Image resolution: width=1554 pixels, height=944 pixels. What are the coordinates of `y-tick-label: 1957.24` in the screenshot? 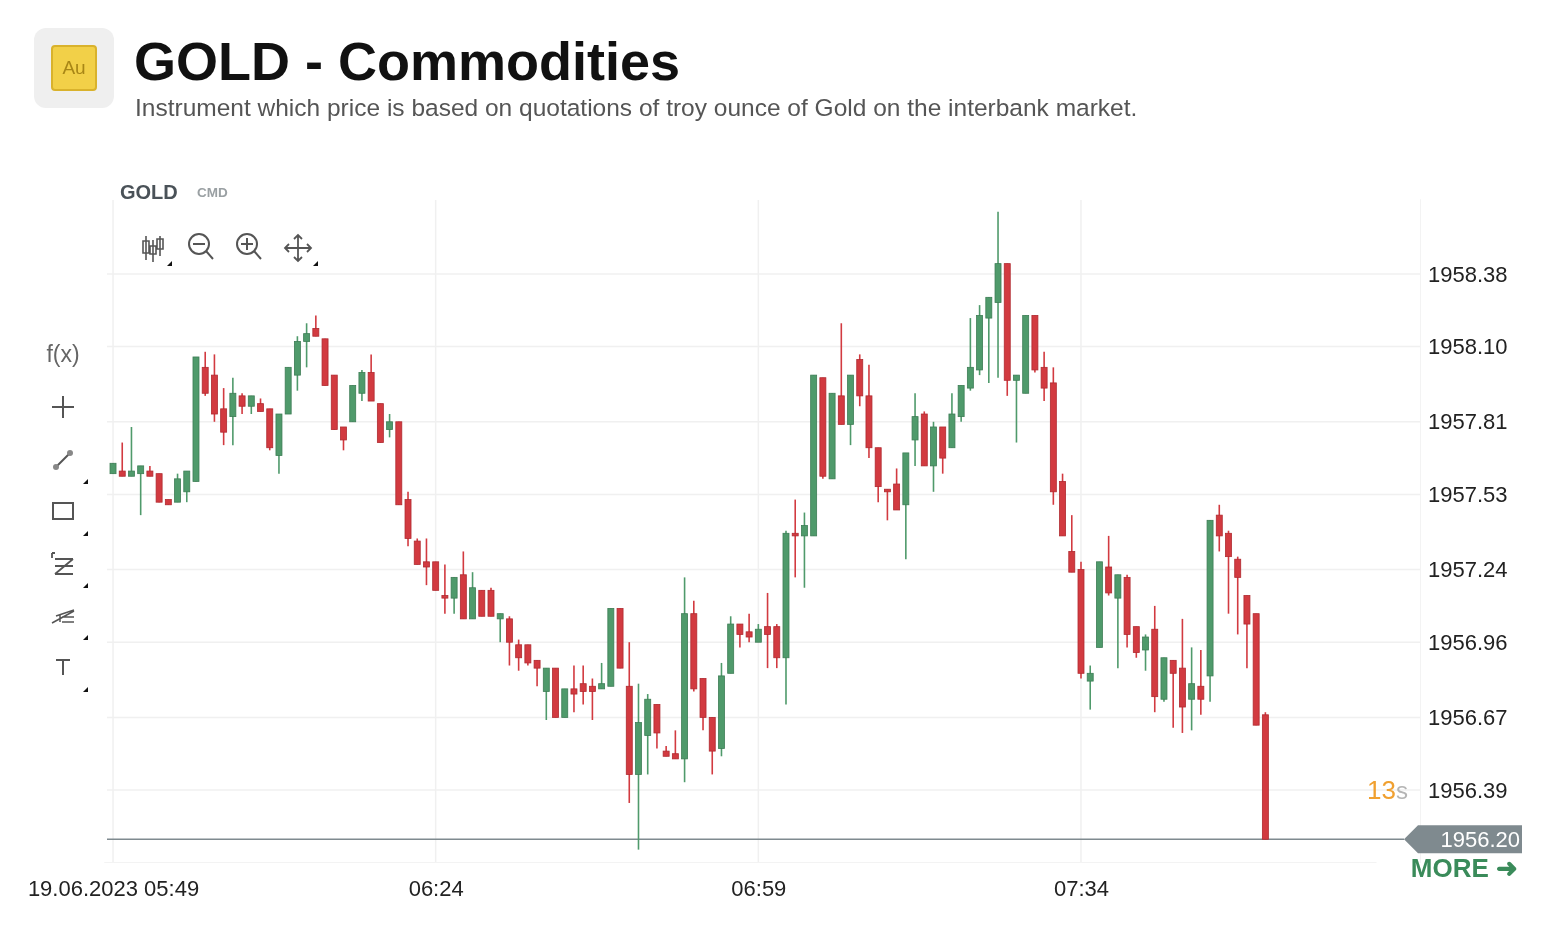 It's located at (1468, 570).